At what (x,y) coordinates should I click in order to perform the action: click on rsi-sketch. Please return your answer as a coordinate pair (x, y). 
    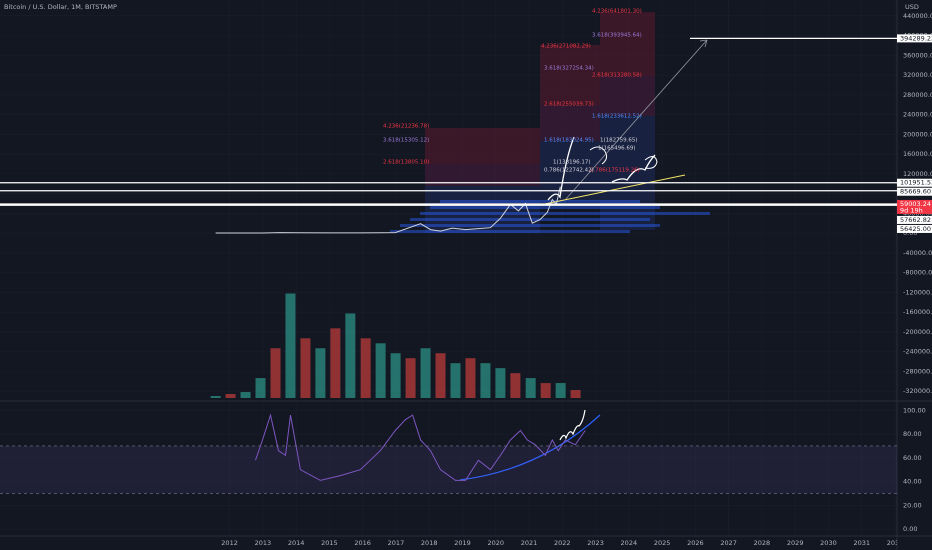
    Looking at the image, I should click on (572, 425).